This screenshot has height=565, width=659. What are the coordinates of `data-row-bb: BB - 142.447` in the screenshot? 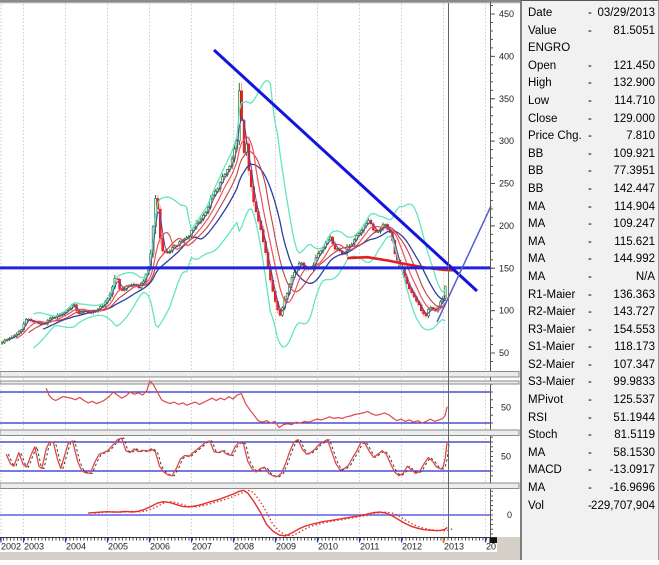 It's located at (590, 190).